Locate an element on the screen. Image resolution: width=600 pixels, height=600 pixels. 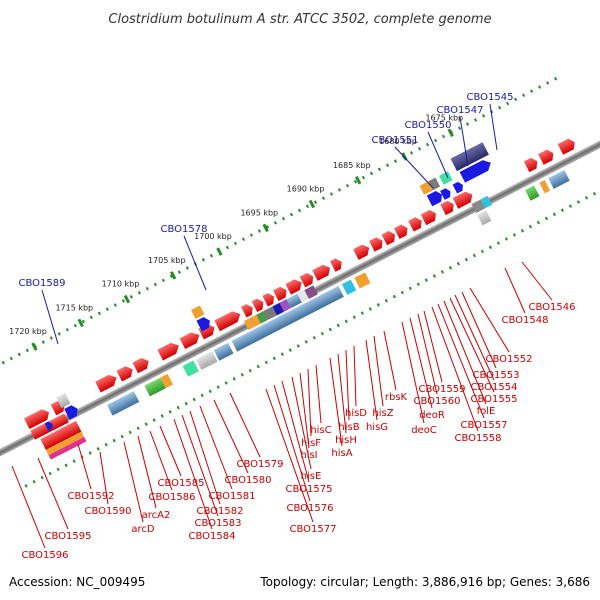
gene-label: folE is located at coordinates (486, 411).